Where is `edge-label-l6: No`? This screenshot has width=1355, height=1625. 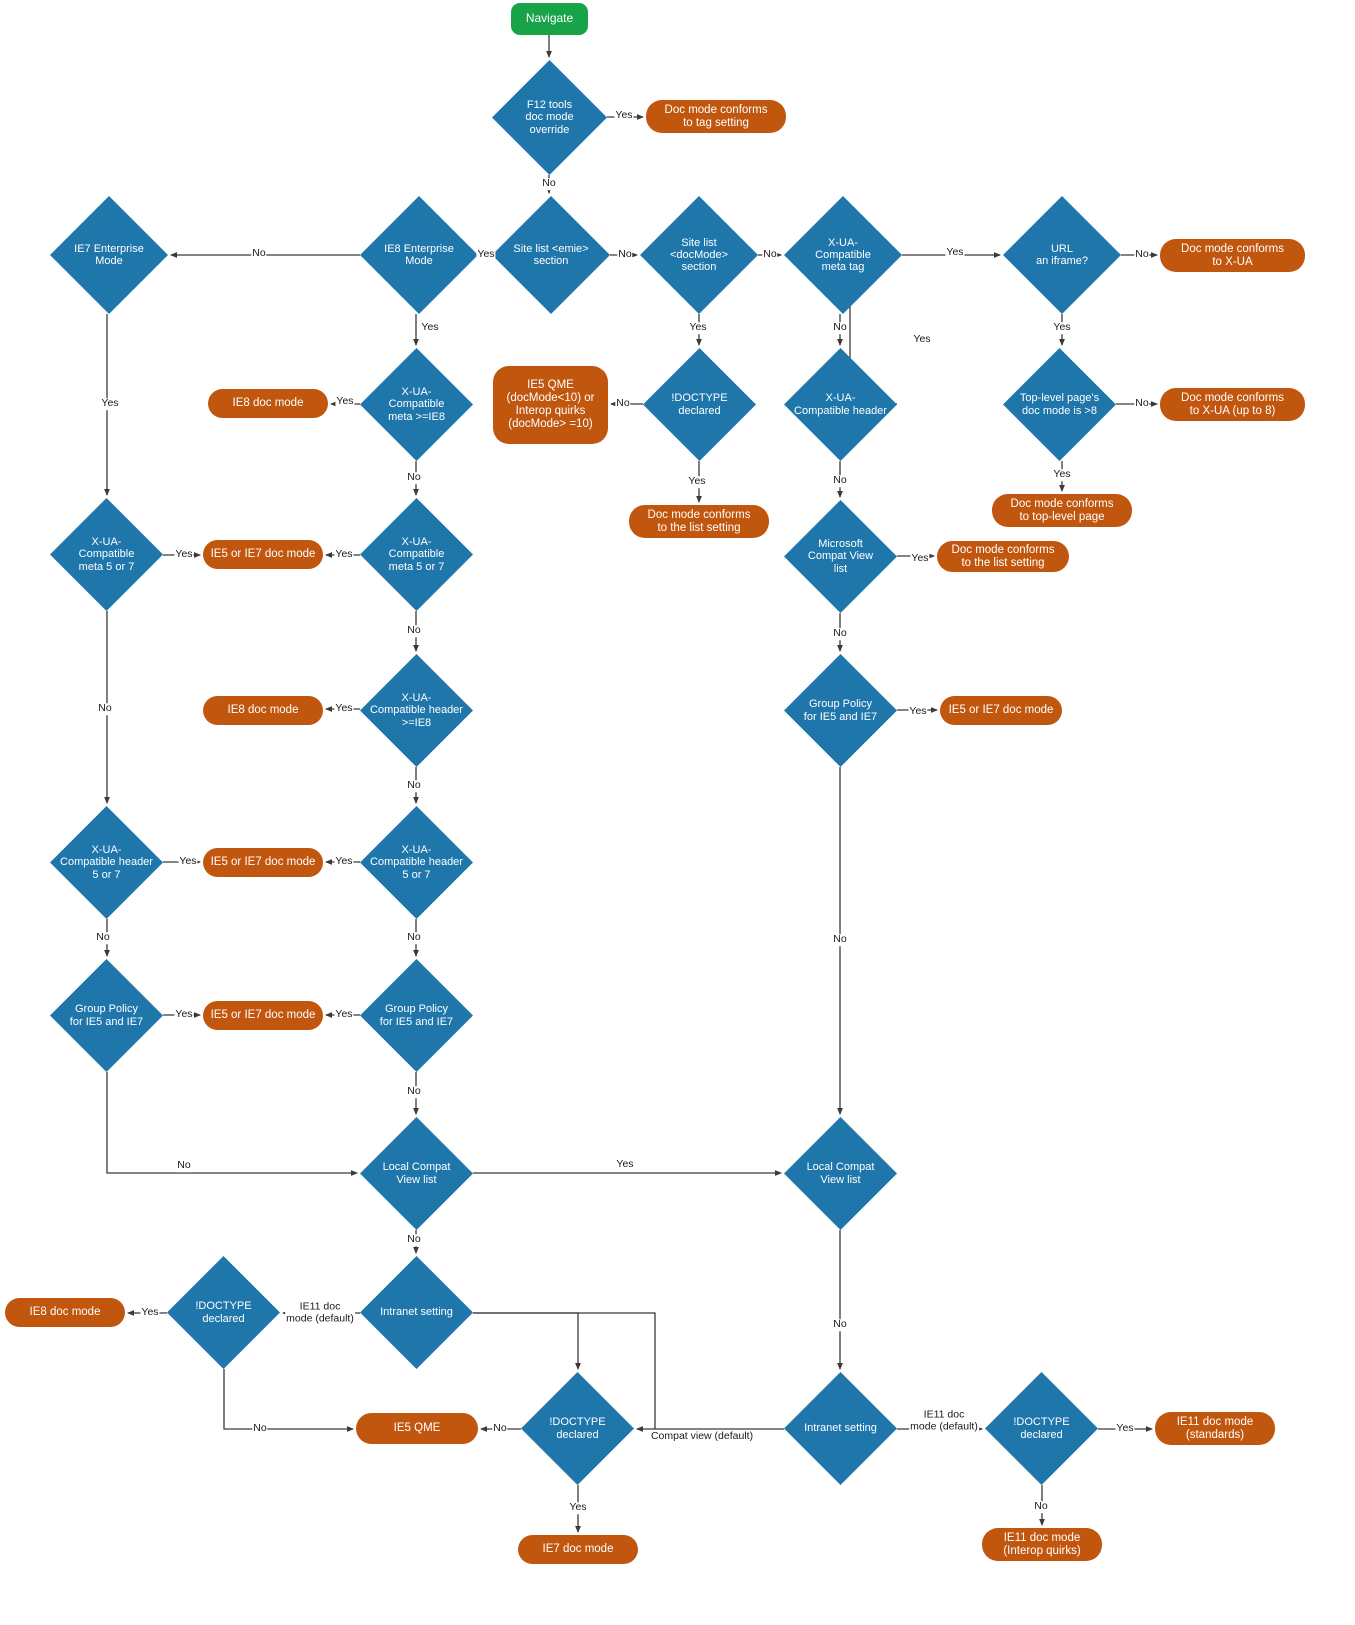 edge-label-l6: No is located at coordinates (770, 254).